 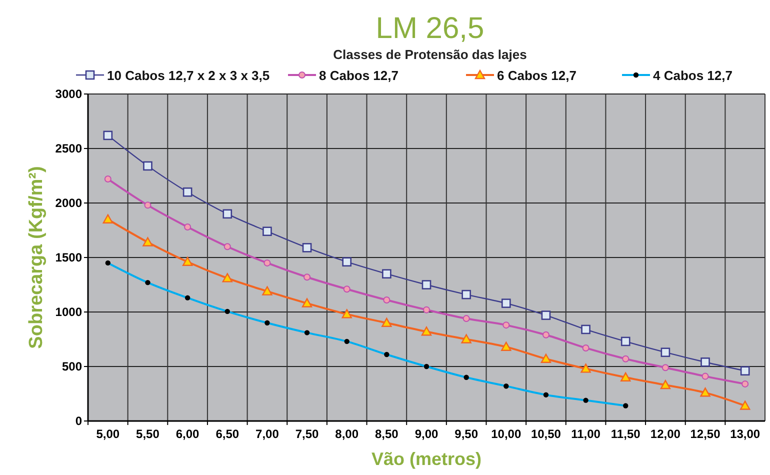 I want to click on y-tick-label: 2500, so click(x=68, y=149).